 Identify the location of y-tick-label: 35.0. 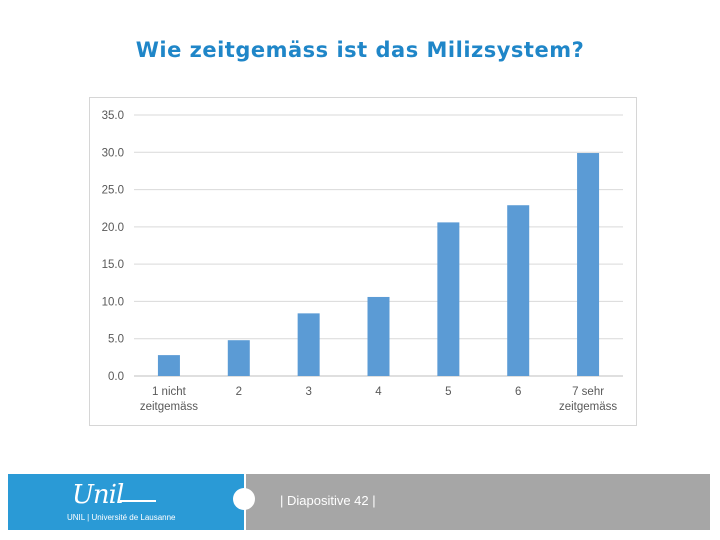
(113, 116).